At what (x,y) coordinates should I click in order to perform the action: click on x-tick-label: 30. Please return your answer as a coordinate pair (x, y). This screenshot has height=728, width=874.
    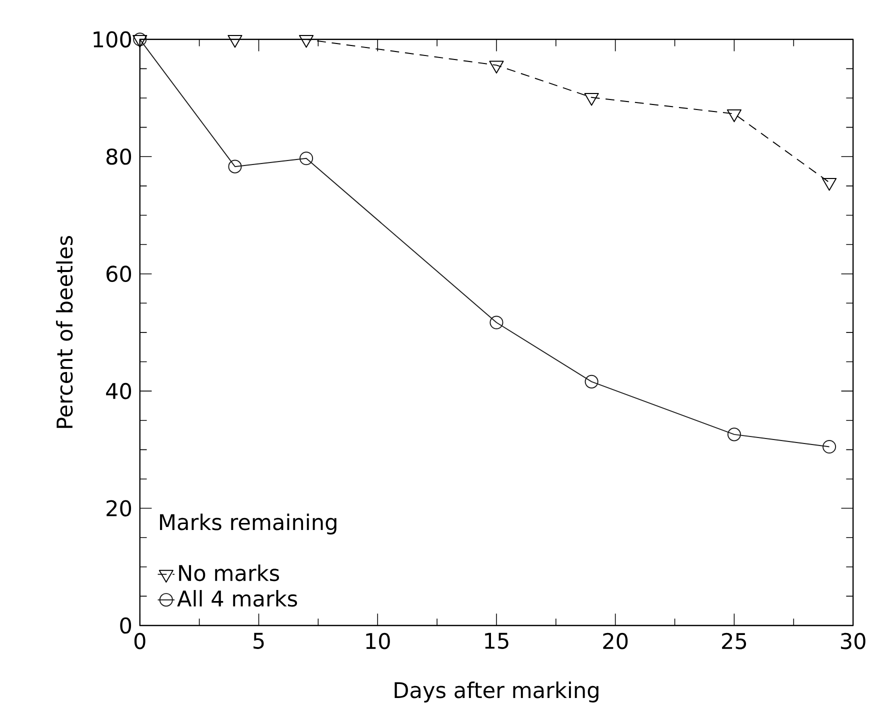
    Looking at the image, I should click on (853, 641).